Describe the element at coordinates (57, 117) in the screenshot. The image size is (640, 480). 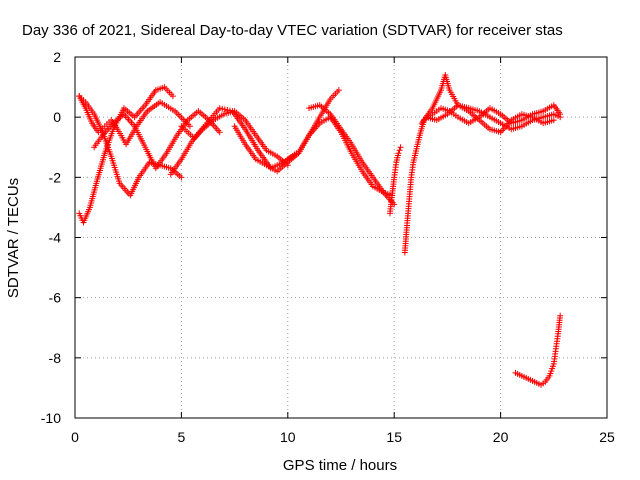
I see `y-tick-label: 0` at that location.